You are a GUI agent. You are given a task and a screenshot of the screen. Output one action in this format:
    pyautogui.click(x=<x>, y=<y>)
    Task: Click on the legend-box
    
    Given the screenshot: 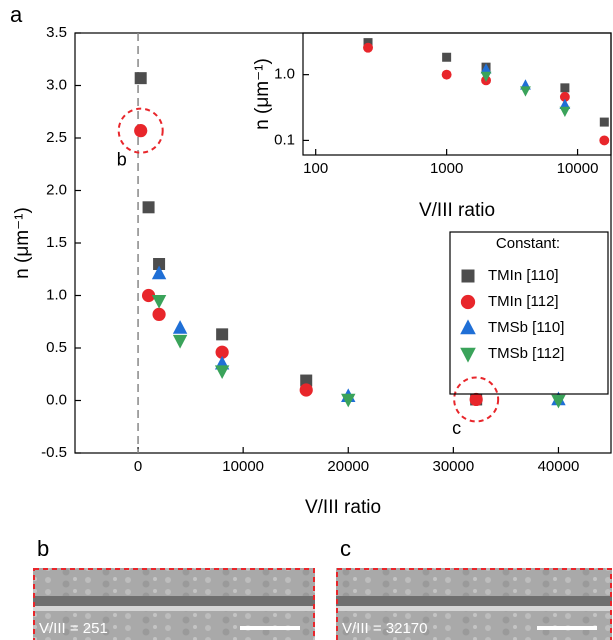 What is the action you would take?
    pyautogui.click(x=529, y=313)
    